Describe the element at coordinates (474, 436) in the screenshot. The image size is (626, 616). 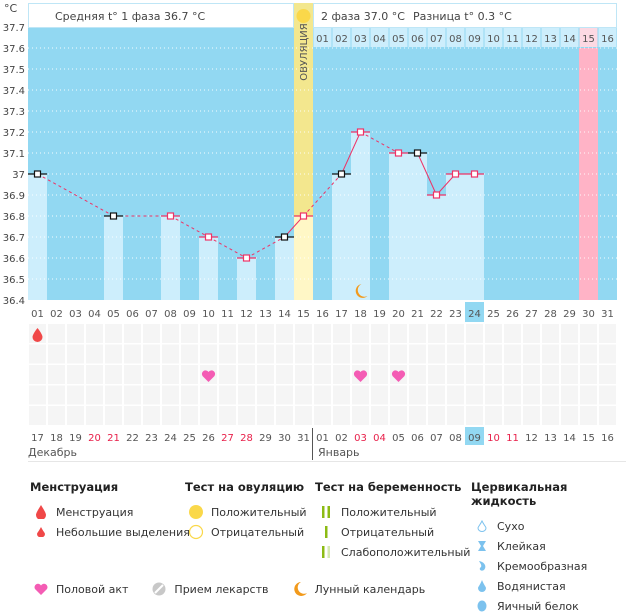
I see `today-date-highlight` at that location.